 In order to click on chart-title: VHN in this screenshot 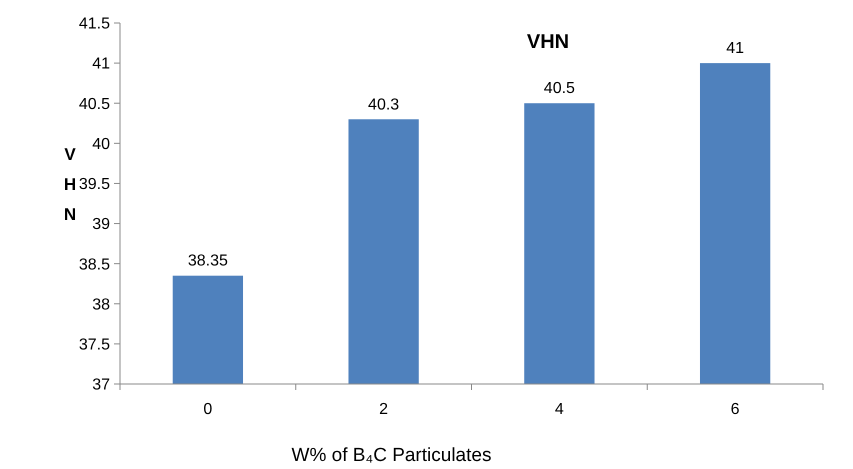, I will do `click(548, 42)`.